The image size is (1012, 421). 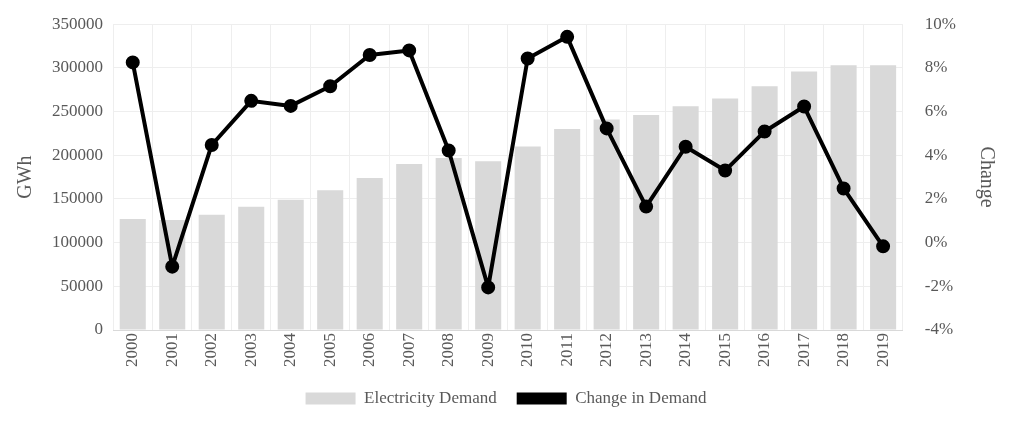 I want to click on x-tick-label: 2018, so click(x=843, y=350).